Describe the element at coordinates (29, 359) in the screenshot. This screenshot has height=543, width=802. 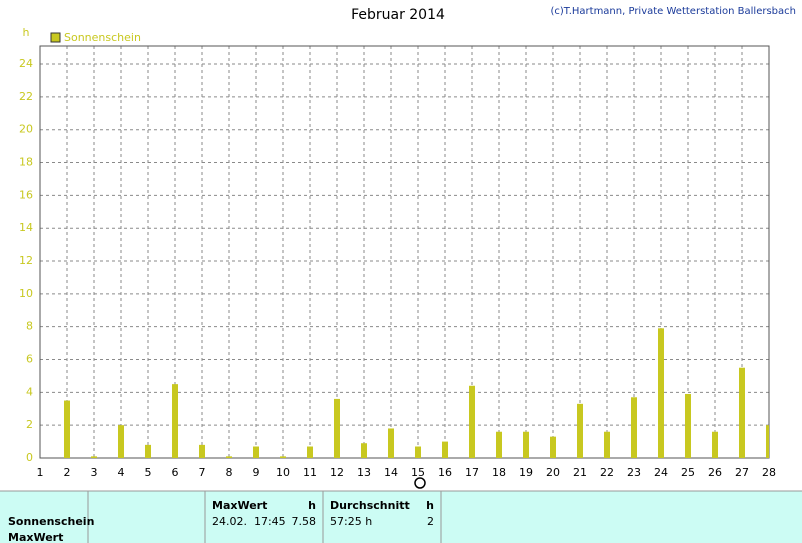
I see `y-tick-label: 6` at that location.